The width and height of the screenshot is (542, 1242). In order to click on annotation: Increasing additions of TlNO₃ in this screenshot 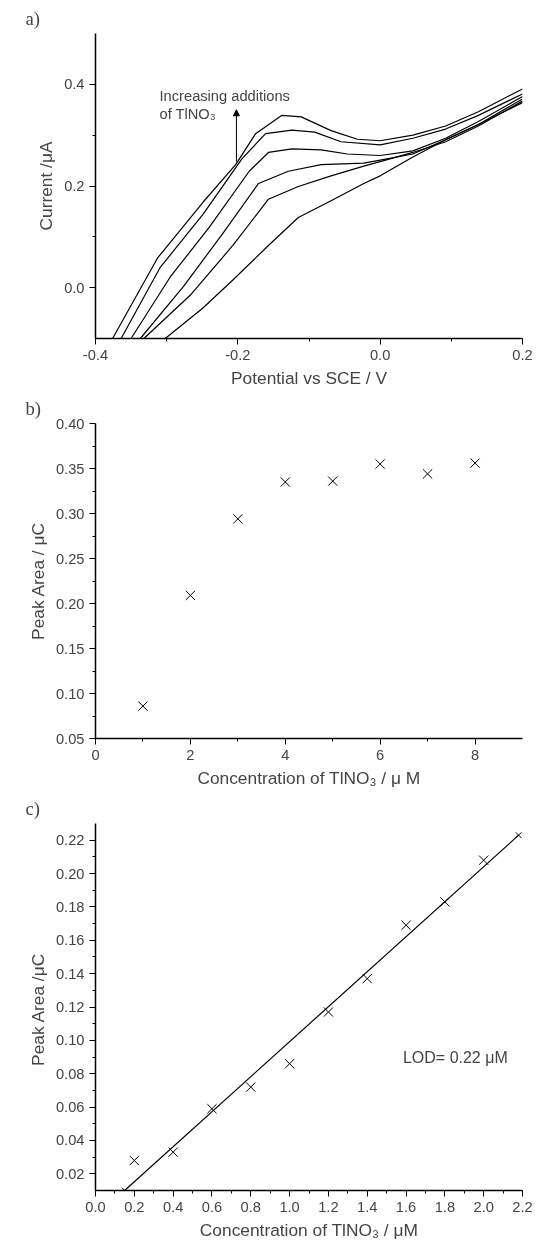, I will do `click(224, 104)`.